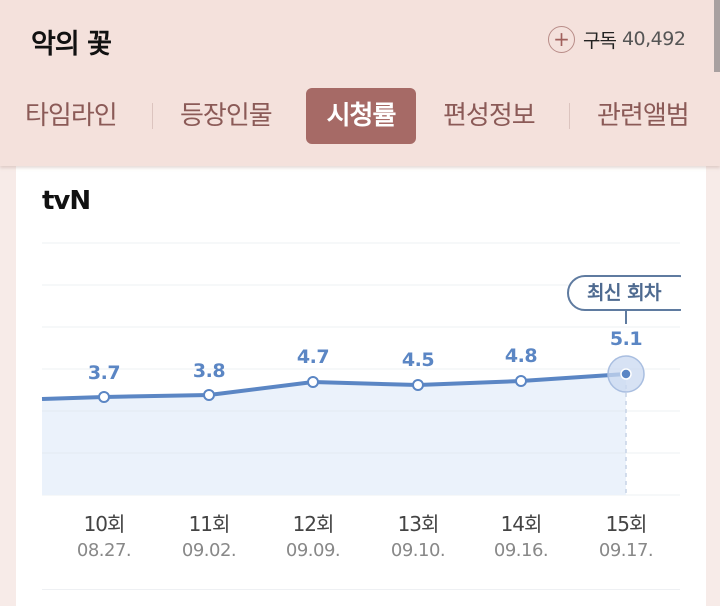 Image resolution: width=720 pixels, height=606 pixels. Describe the element at coordinates (717, 36) in the screenshot. I see `scrollbar-thumb` at that location.